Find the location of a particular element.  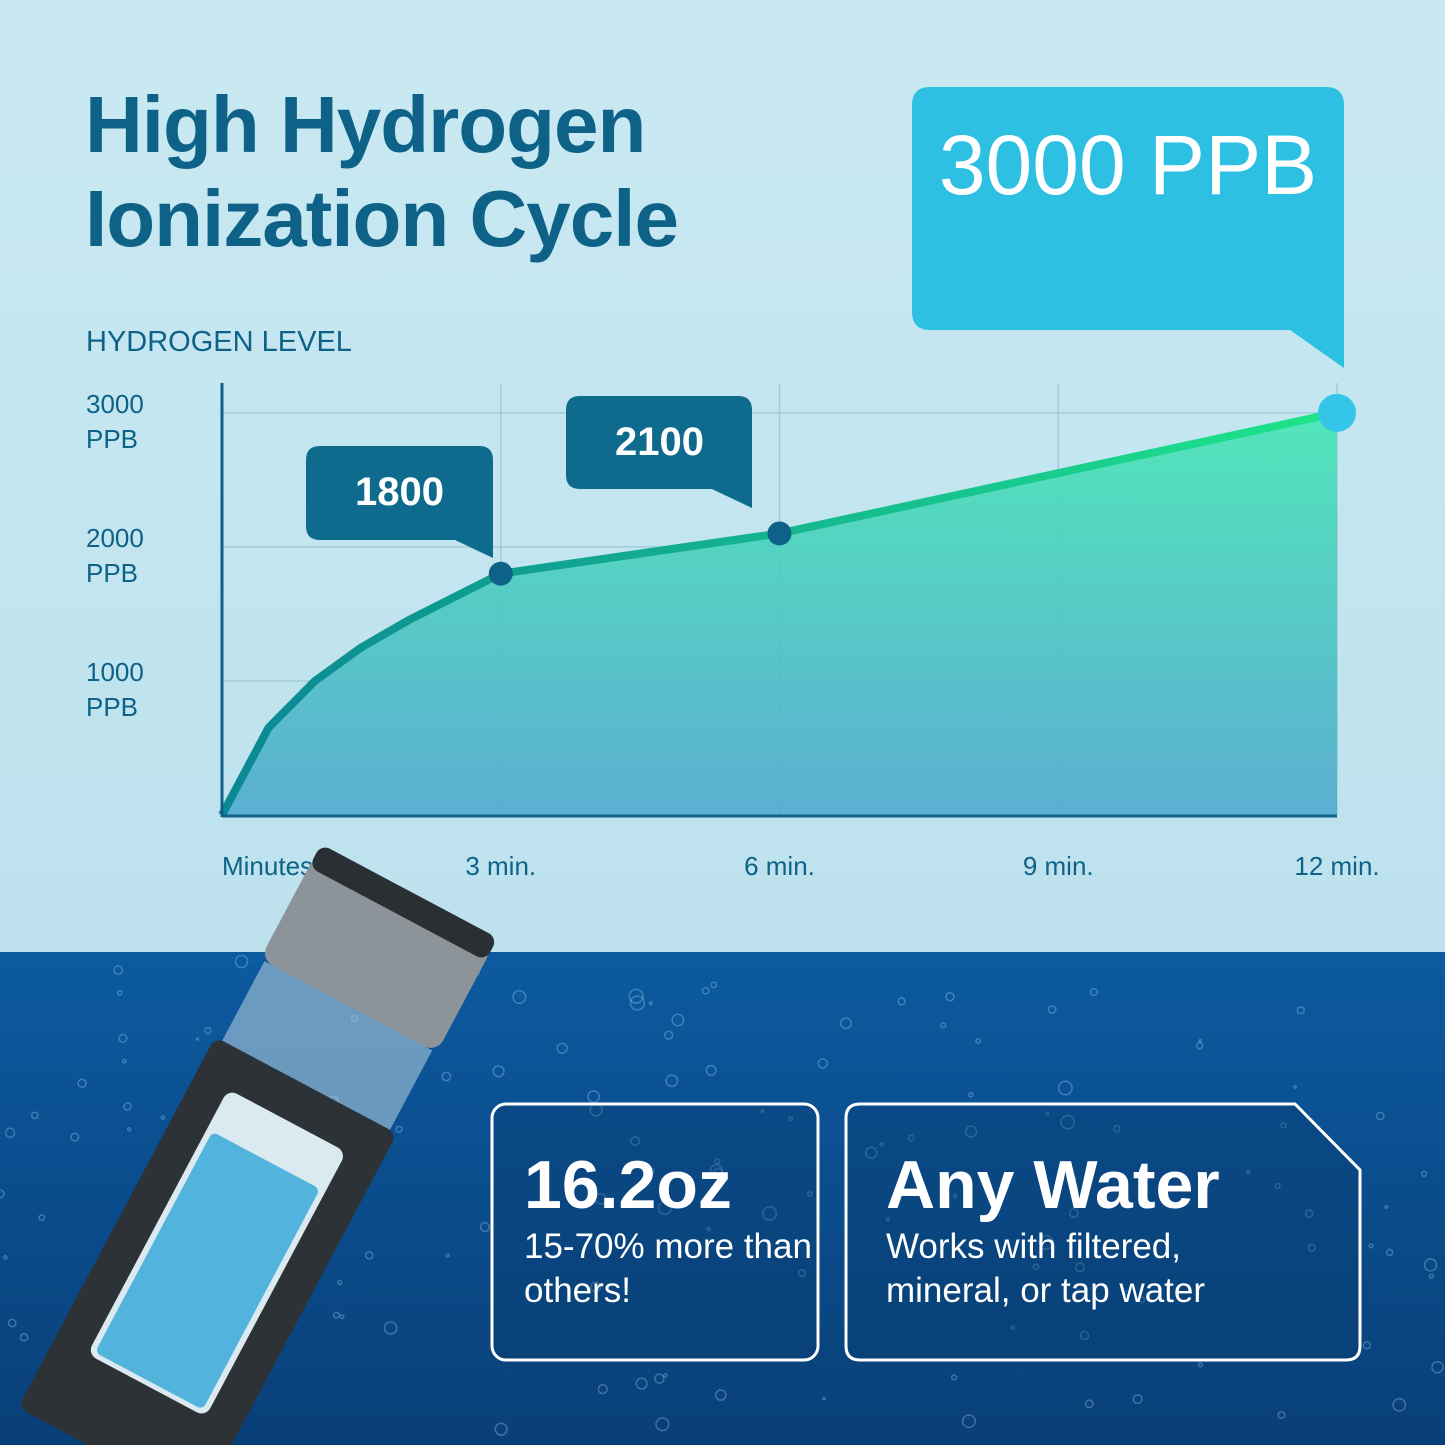

bottle-water is located at coordinates (207, 1270).